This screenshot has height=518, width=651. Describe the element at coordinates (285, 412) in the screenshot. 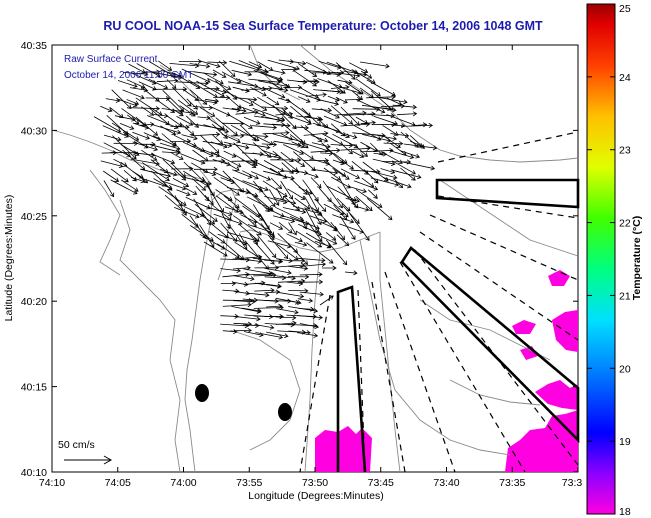

I see `station-marker` at that location.